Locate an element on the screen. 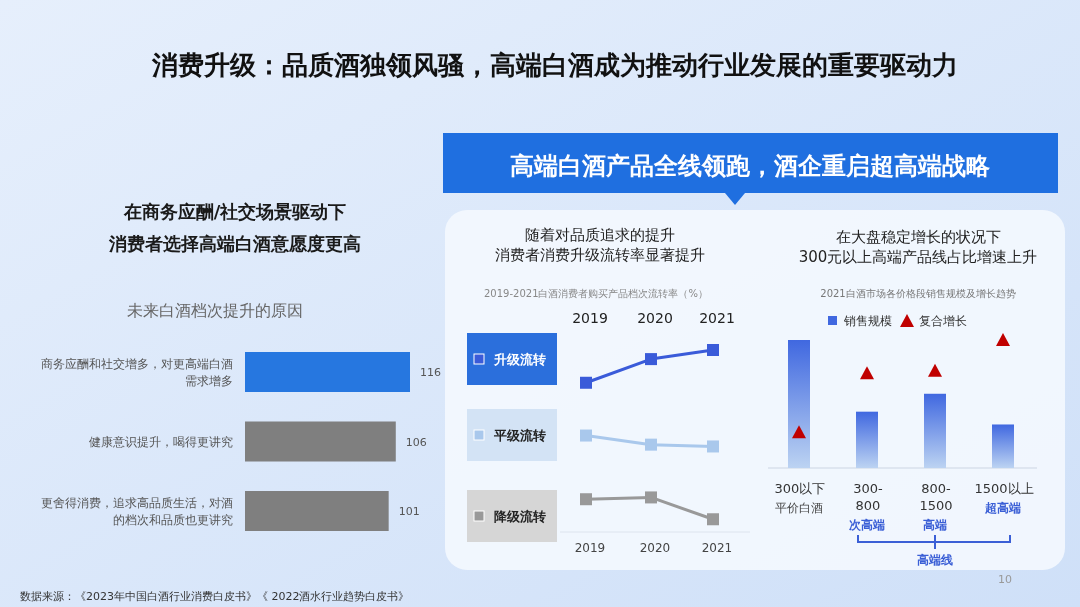 This screenshot has width=1080, height=607. text: 超高端 is located at coordinates (1002, 508).